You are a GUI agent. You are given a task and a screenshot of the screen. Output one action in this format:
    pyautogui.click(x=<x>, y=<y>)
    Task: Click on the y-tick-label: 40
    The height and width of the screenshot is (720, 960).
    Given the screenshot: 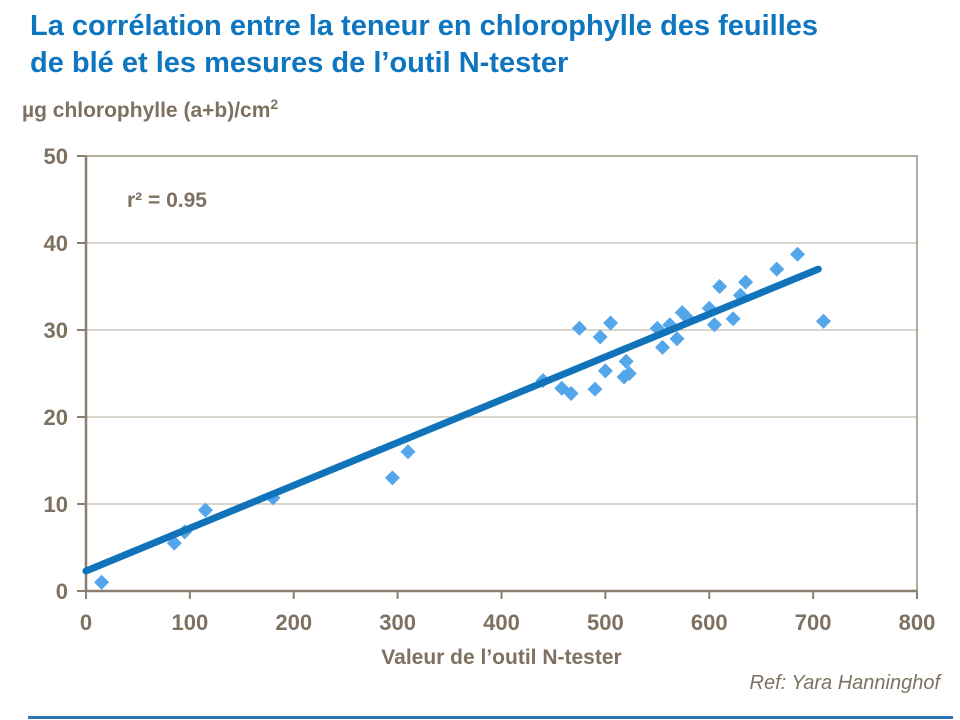 What is the action you would take?
    pyautogui.click(x=56, y=243)
    